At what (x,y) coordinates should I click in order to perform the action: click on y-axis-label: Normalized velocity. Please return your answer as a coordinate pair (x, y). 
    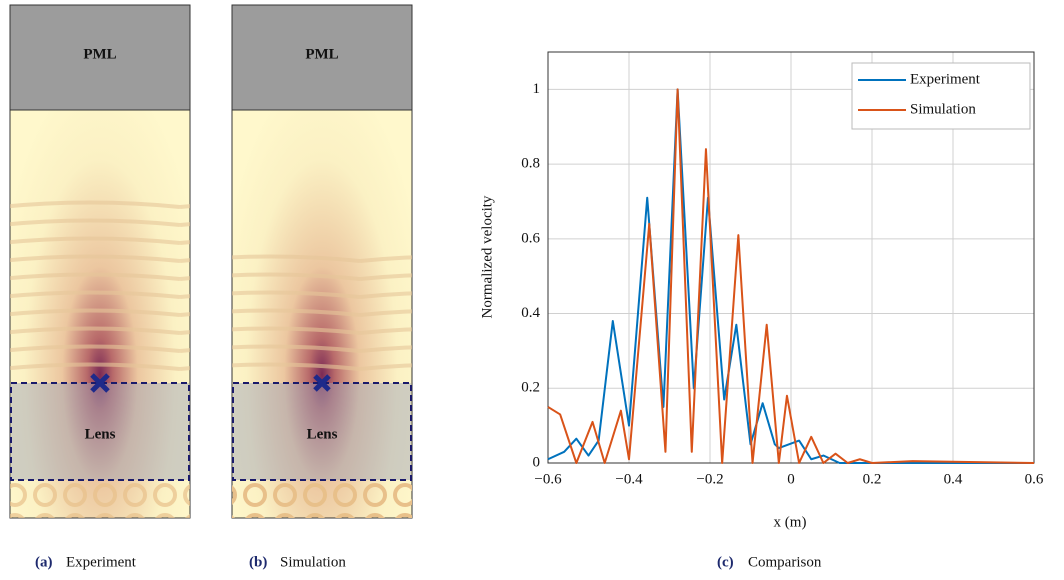
    Looking at the image, I should click on (487, 256).